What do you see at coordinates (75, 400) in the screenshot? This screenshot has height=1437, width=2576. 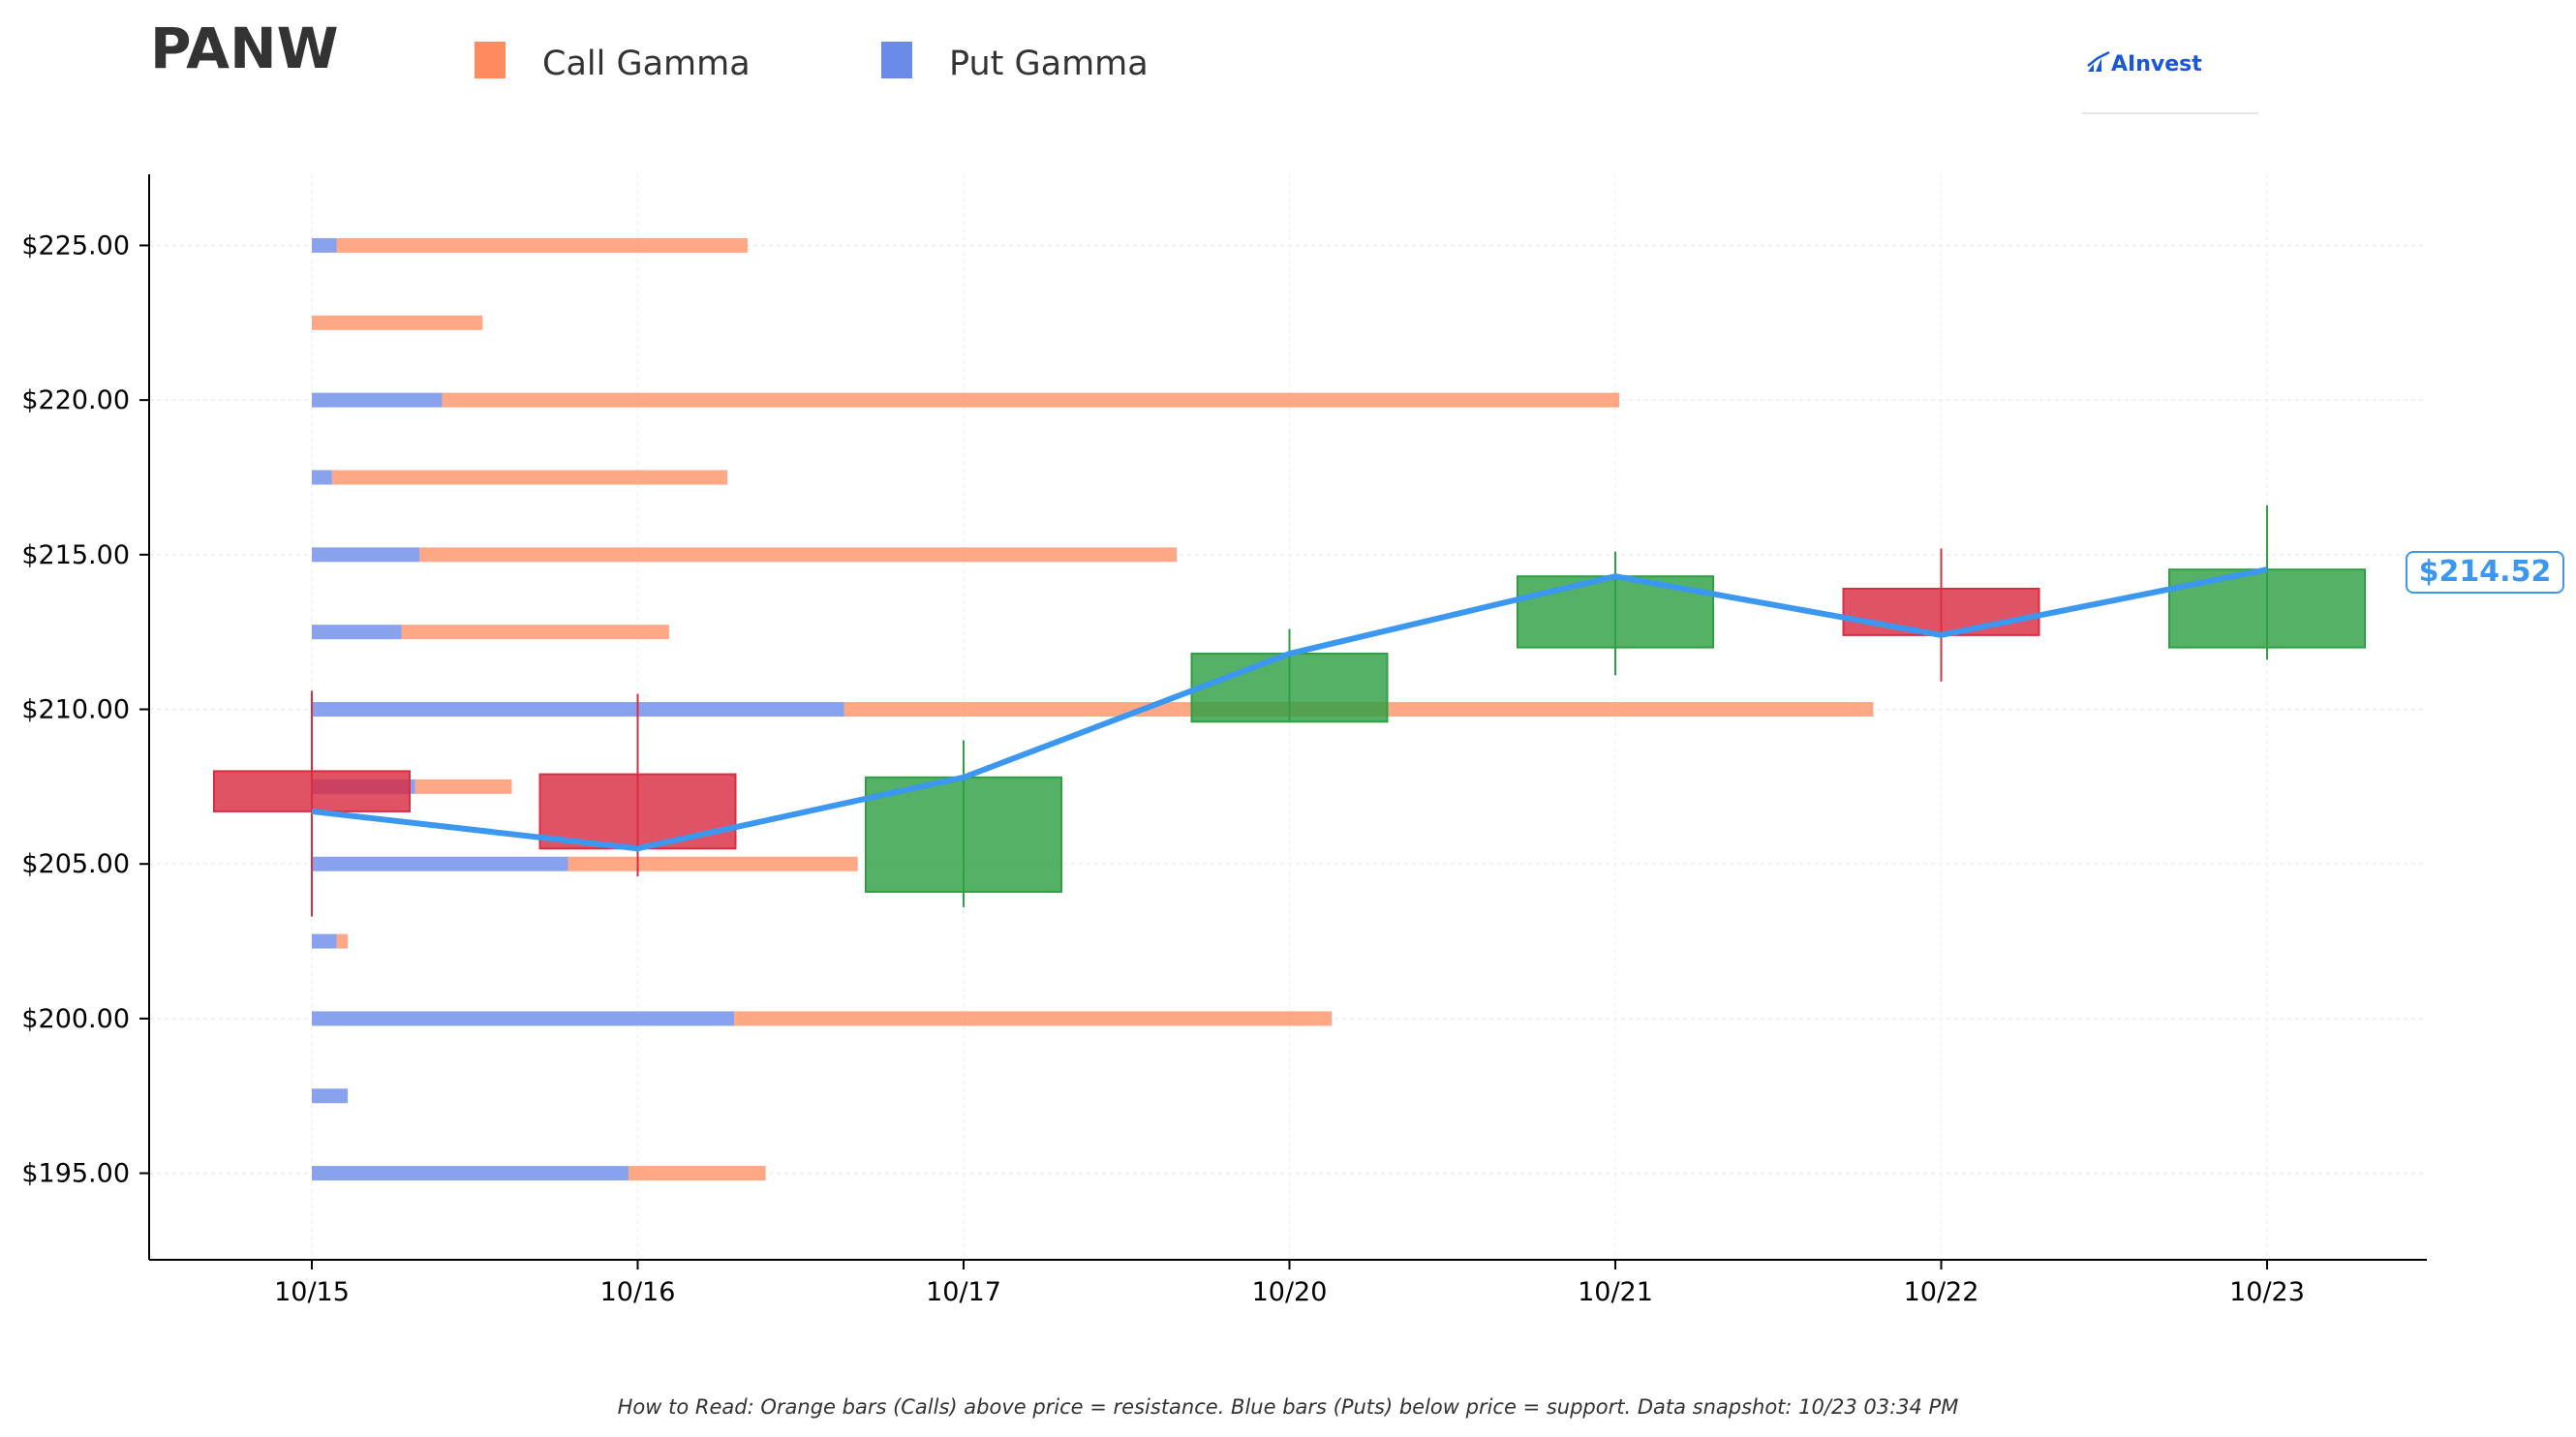 I see `y-tick-label: $220.00` at bounding box center [75, 400].